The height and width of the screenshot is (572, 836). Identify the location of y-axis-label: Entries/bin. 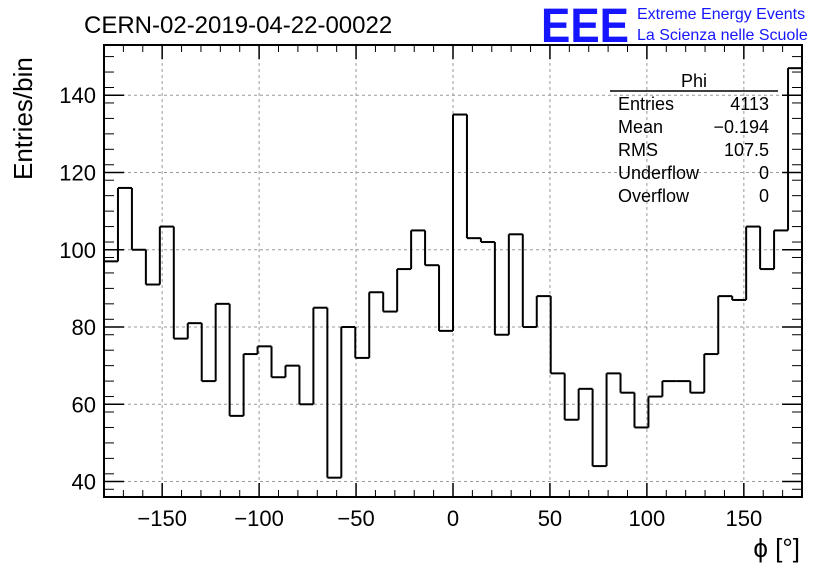
(23, 118).